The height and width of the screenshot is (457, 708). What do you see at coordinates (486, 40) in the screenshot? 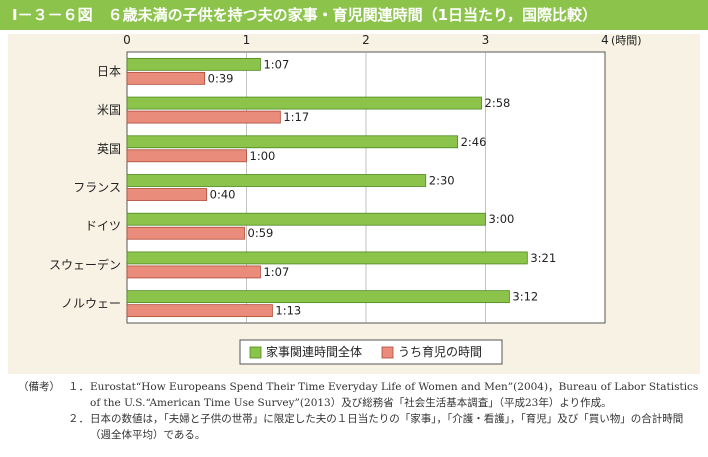
I see `x-tick-label: 3` at bounding box center [486, 40].